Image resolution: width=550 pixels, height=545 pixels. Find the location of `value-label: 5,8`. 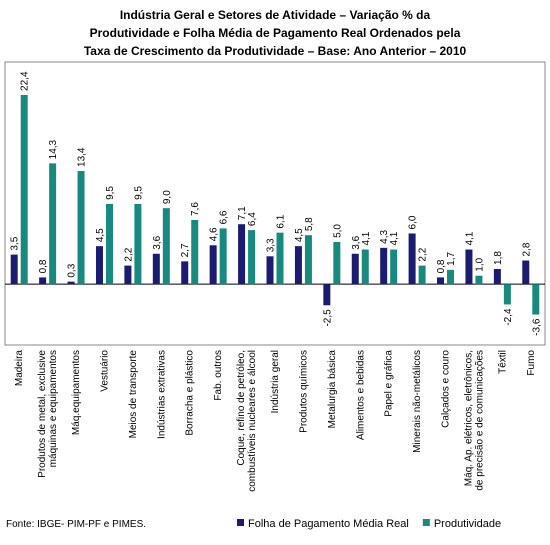

value-label: 5,8 is located at coordinates (309, 224).